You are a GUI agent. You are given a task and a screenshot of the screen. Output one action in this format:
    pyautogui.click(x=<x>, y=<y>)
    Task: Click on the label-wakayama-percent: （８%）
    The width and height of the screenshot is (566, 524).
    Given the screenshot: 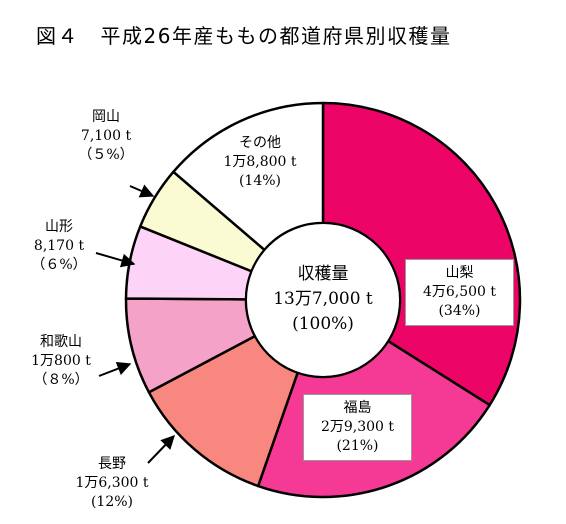 What is the action you would take?
    pyautogui.click(x=61, y=380)
    